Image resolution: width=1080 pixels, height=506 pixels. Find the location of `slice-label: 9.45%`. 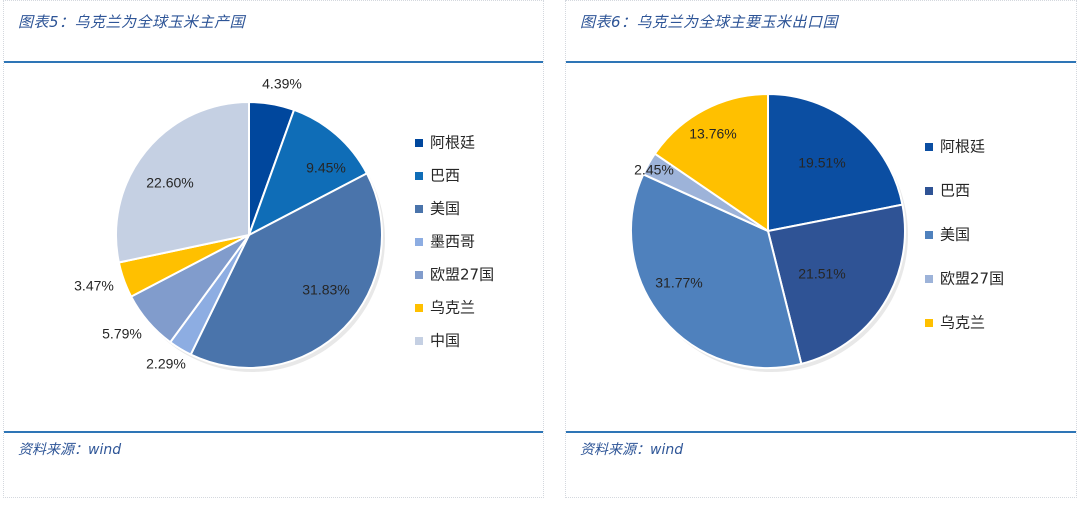

slice-label: 9.45% is located at coordinates (326, 168).